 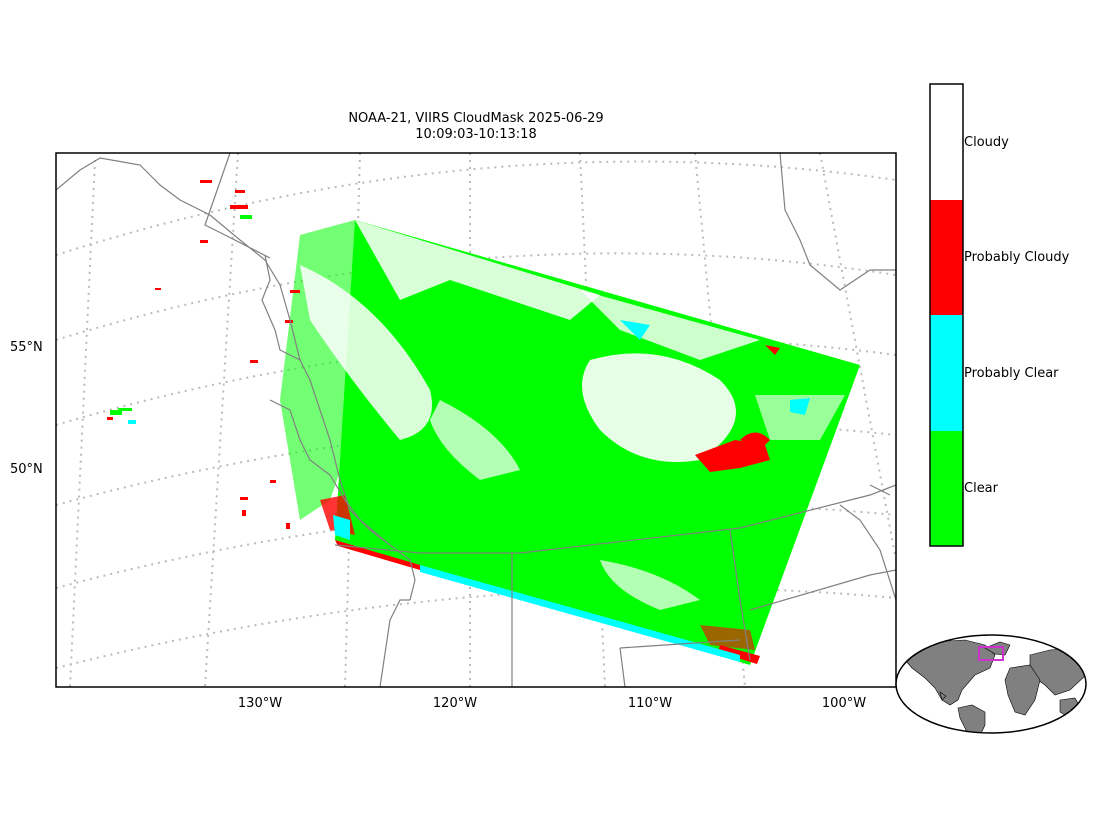 I want to click on lon-label-120w: 120°W, so click(x=455, y=703).